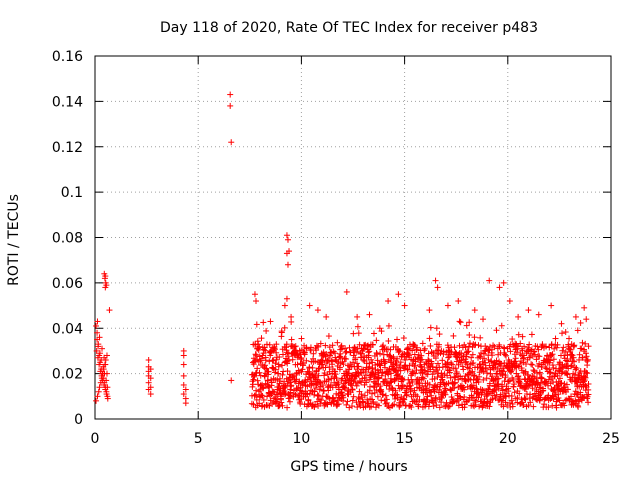  What do you see at coordinates (67, 239) in the screenshot?
I see `y-tick-label: 0.08` at bounding box center [67, 239].